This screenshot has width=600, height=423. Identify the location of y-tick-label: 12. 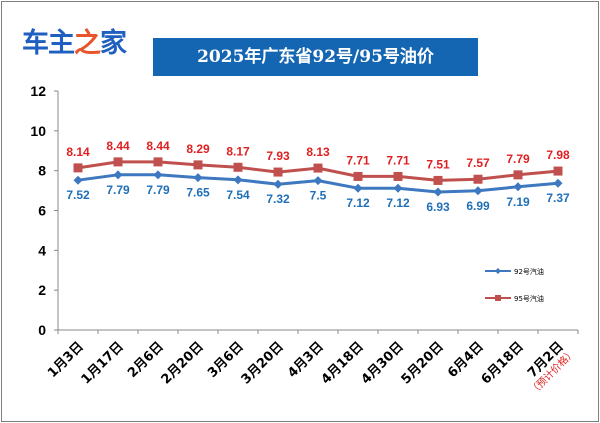
(38, 91).